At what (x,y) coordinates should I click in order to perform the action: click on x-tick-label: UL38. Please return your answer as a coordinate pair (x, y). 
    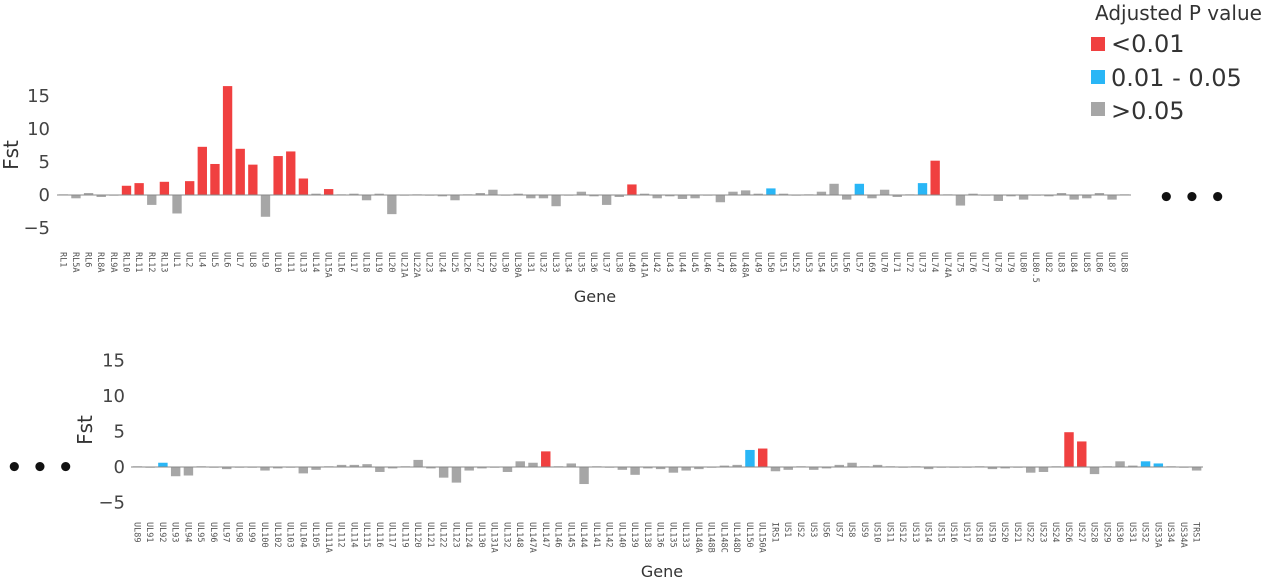
    Looking at the image, I should click on (618, 262).